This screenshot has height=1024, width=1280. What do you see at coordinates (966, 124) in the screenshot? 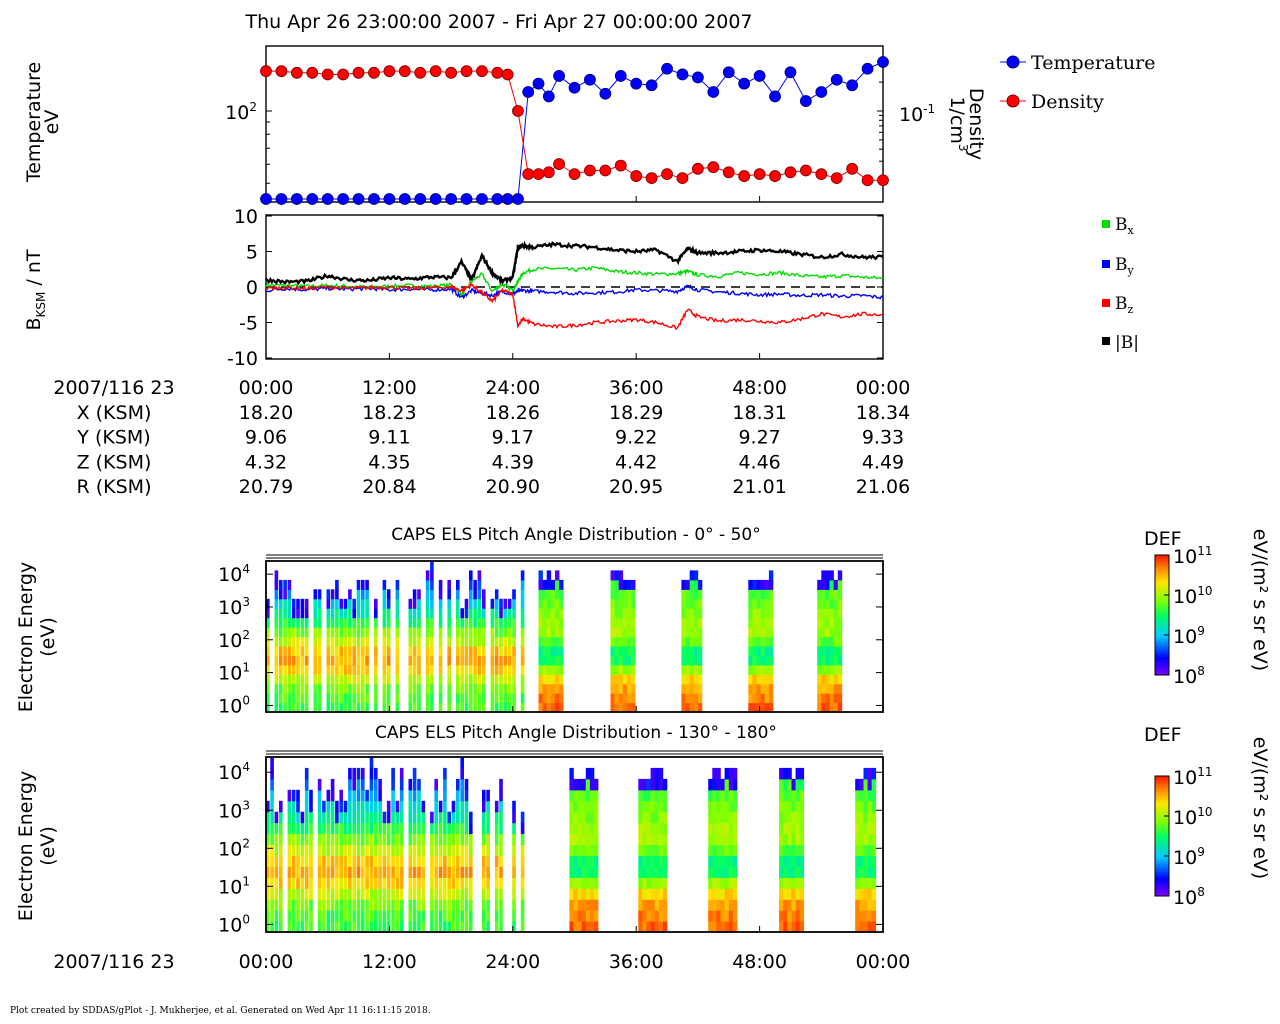
I see `density-axis-title: Density 1/cm3` at bounding box center [966, 124].